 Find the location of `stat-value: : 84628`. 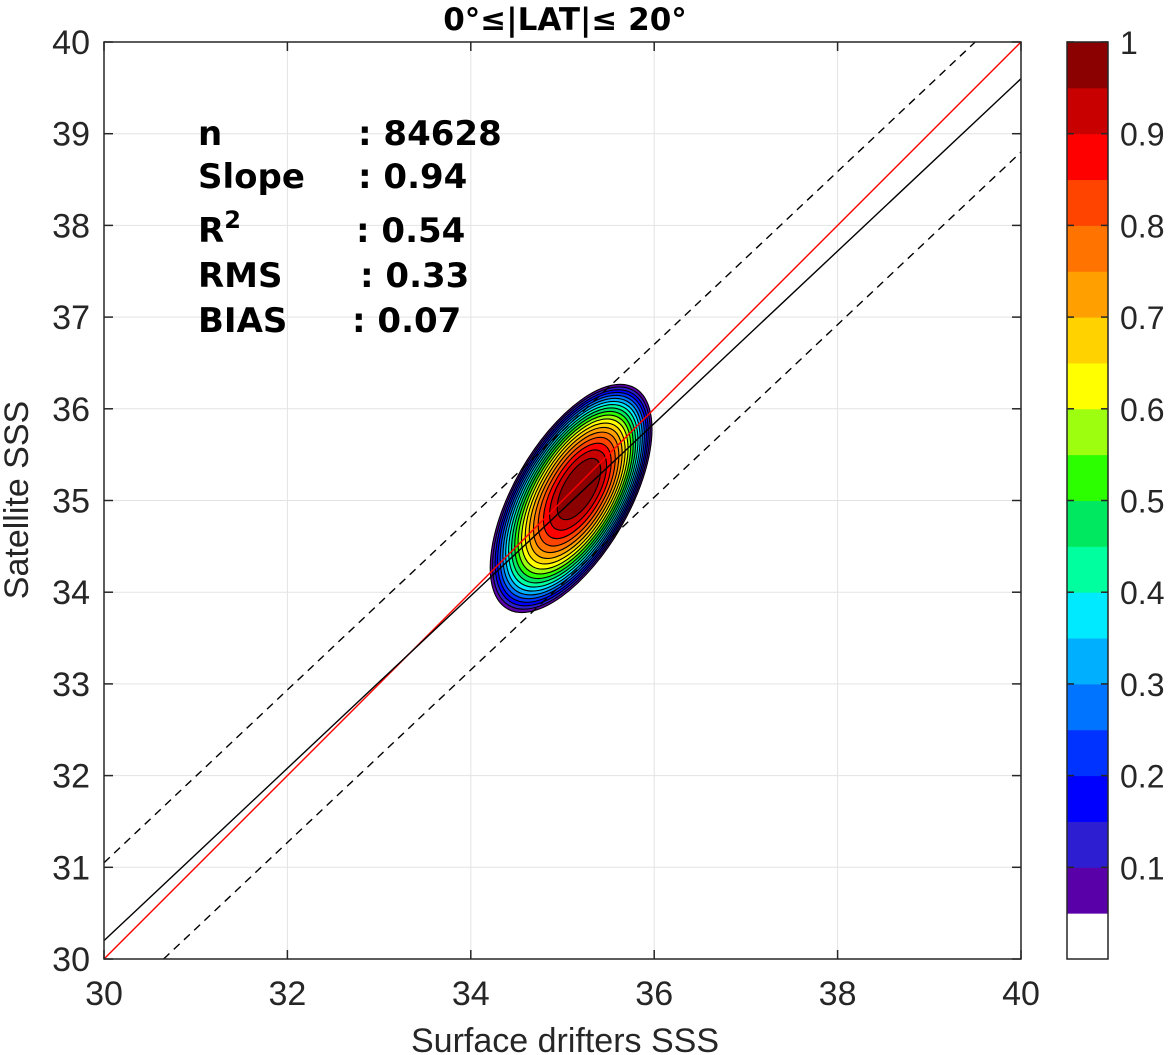

stat-value: : 84628 is located at coordinates (430, 134).